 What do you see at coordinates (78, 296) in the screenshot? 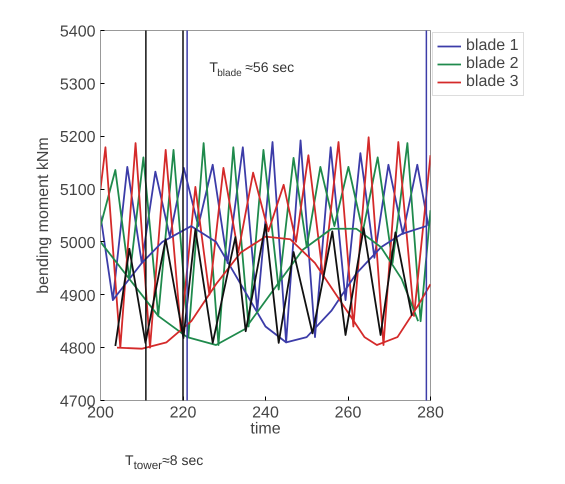
I see `y-tick-label: 4900` at bounding box center [78, 296].